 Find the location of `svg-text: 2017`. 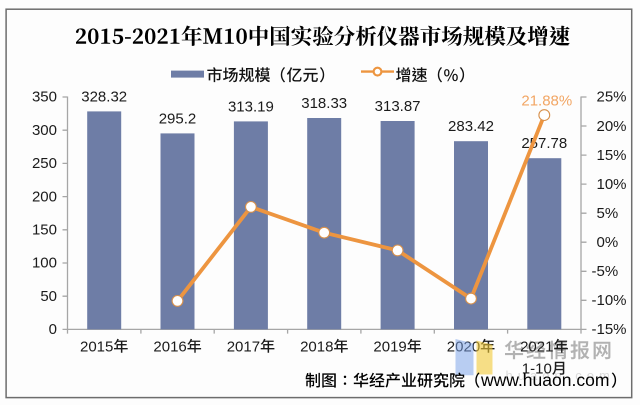

svg-text: 2017 is located at coordinates (243, 347).